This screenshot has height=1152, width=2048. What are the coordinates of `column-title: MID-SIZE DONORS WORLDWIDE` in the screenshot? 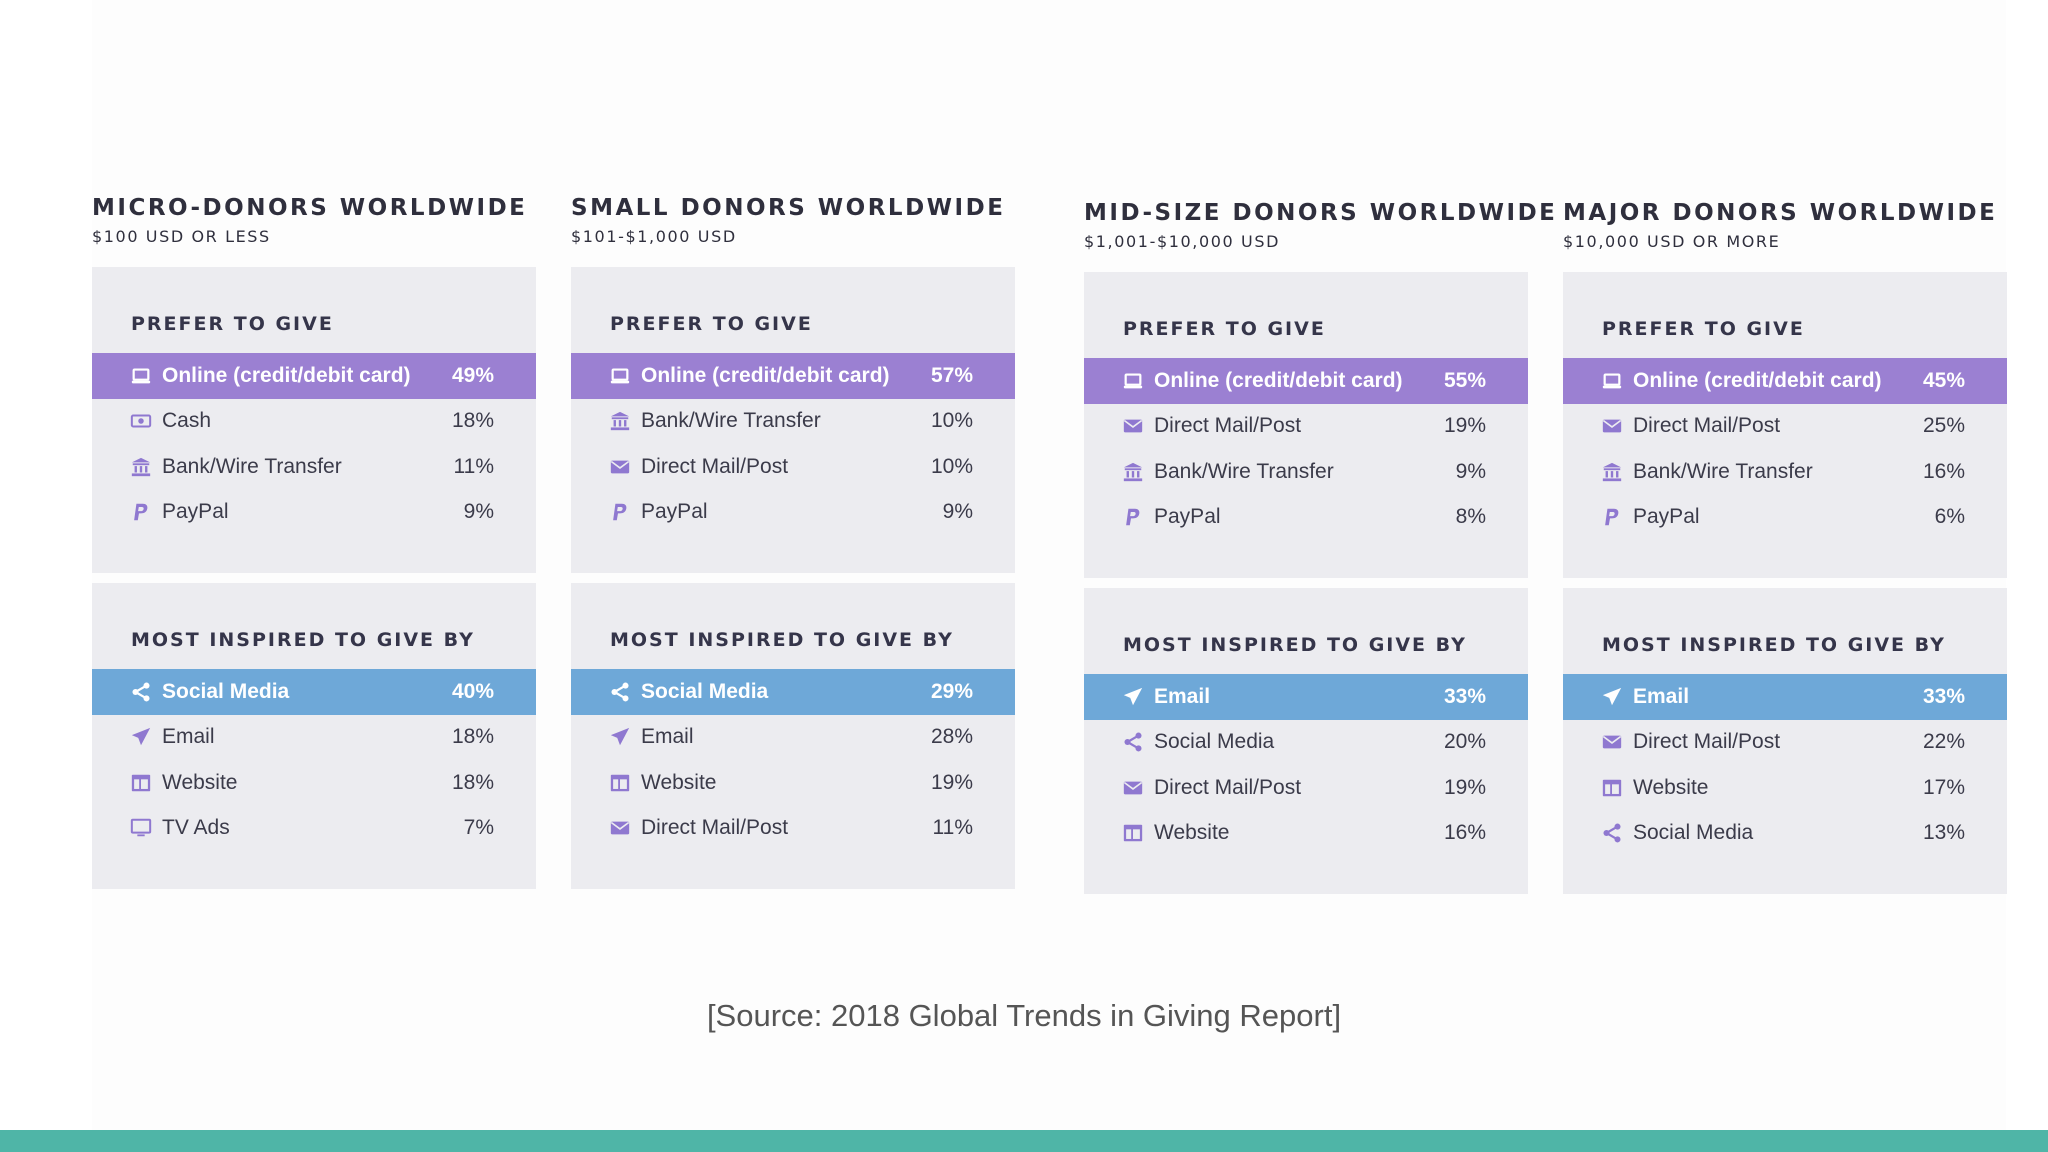 It's located at (1321, 213).